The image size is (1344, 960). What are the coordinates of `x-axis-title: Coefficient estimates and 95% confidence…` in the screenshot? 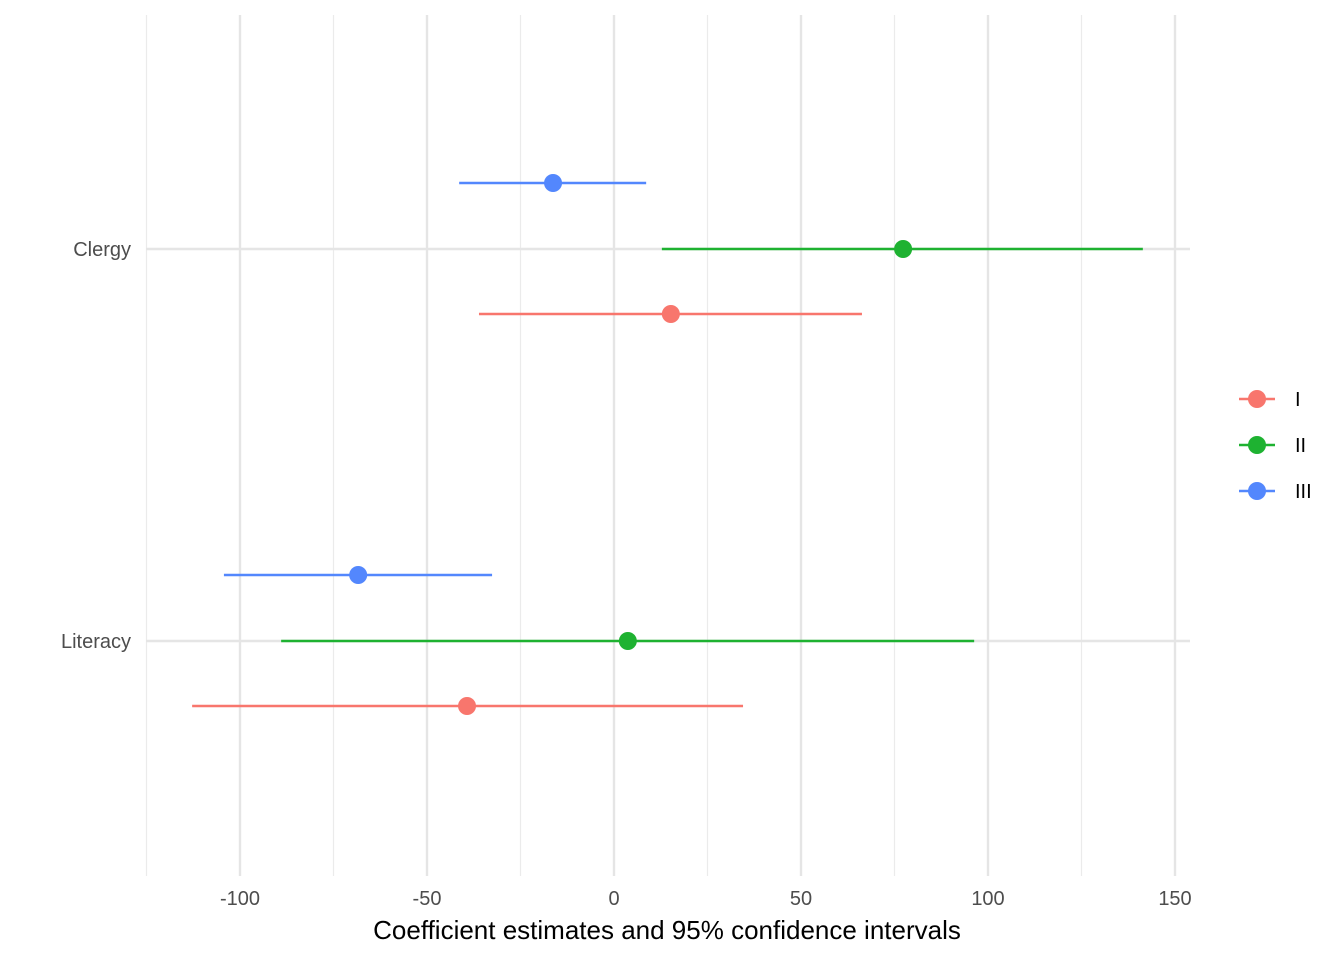 It's located at (667, 930).